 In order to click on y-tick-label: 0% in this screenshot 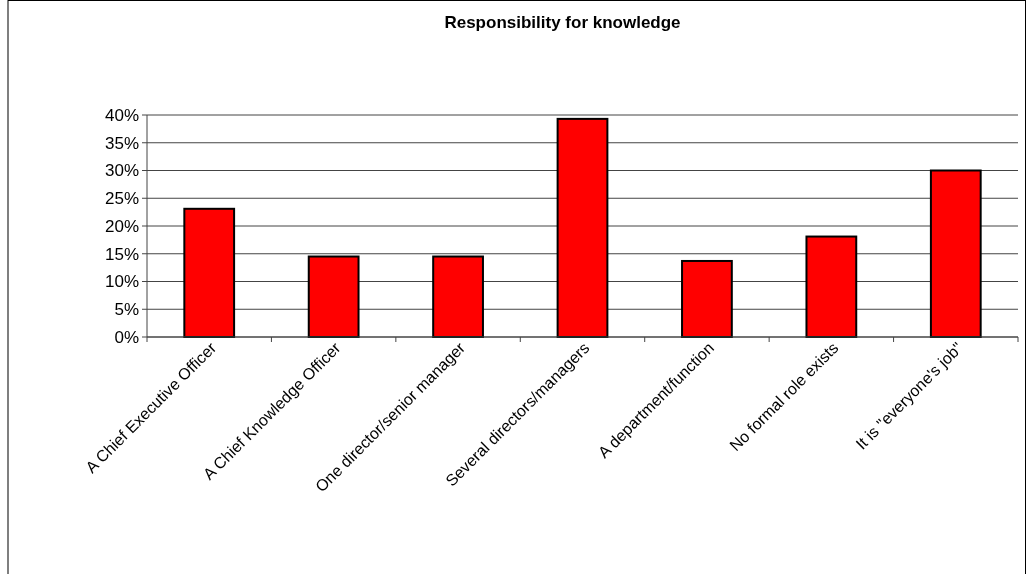, I will do `click(126, 337)`.